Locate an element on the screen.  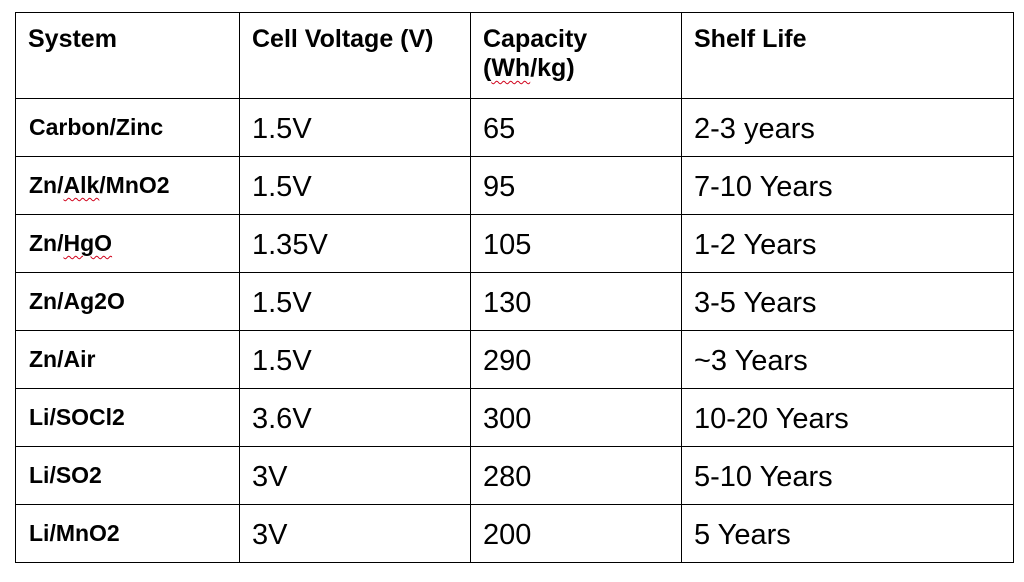
capacity-cell: 290 is located at coordinates (507, 361).